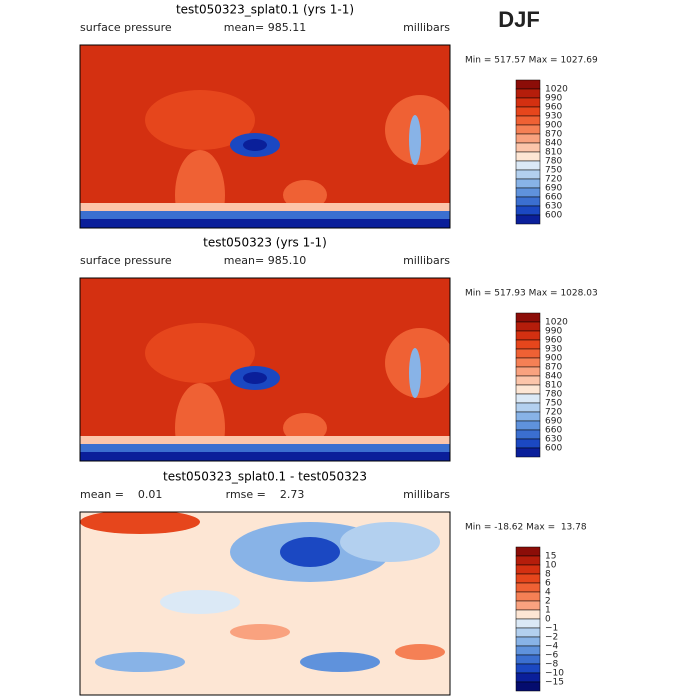 This screenshot has height=700, width=700. Describe the element at coordinates (553, 368) in the screenshot. I see `colorbar-label: 870` at that location.